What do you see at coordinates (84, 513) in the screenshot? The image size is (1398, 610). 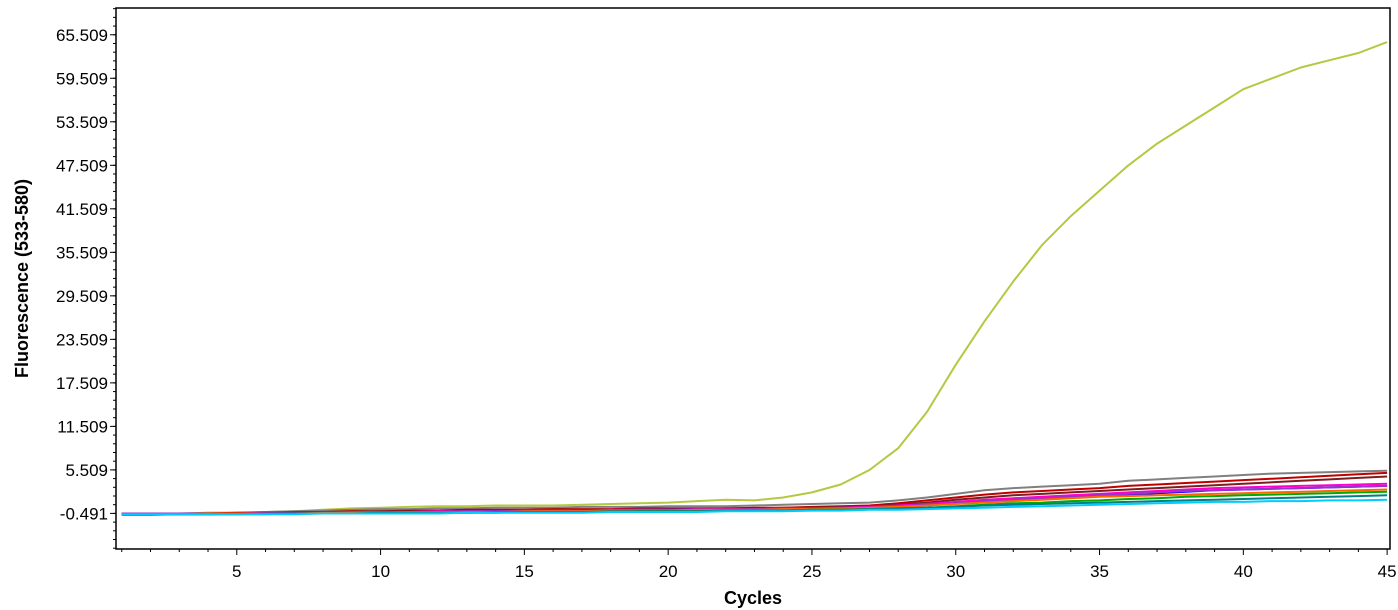 I see `y-tick-label: -0.491` at bounding box center [84, 513].